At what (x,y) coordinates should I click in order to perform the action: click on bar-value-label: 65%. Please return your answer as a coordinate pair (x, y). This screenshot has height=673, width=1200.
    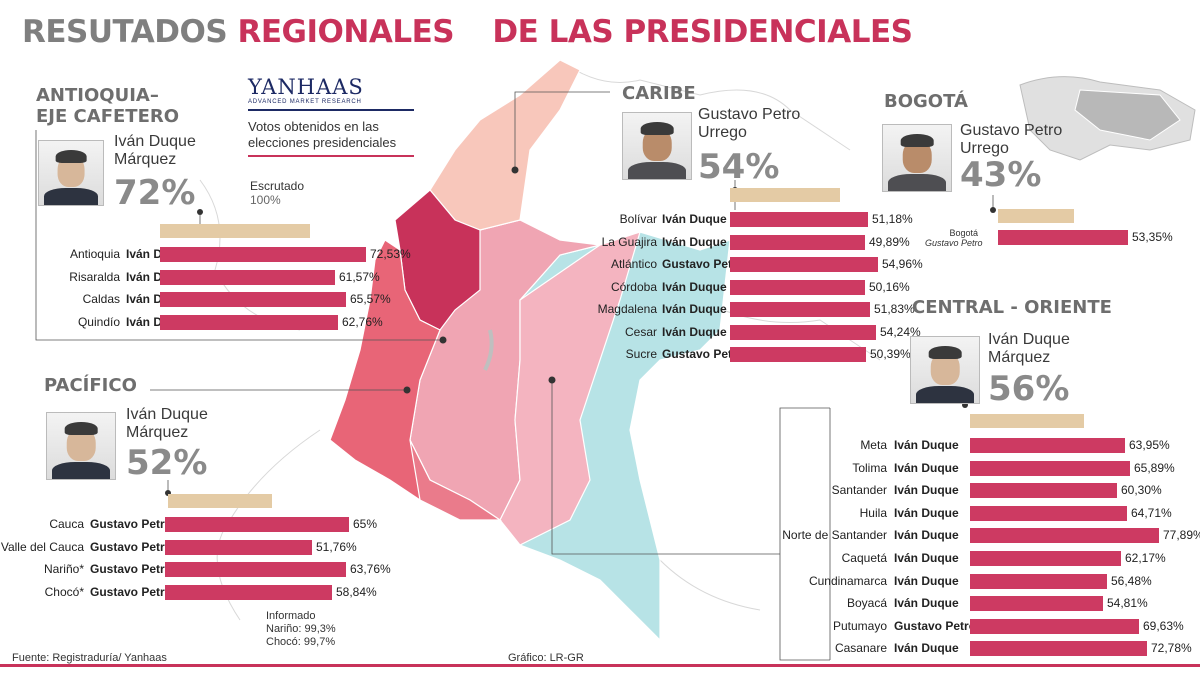
    Looking at the image, I should click on (365, 524).